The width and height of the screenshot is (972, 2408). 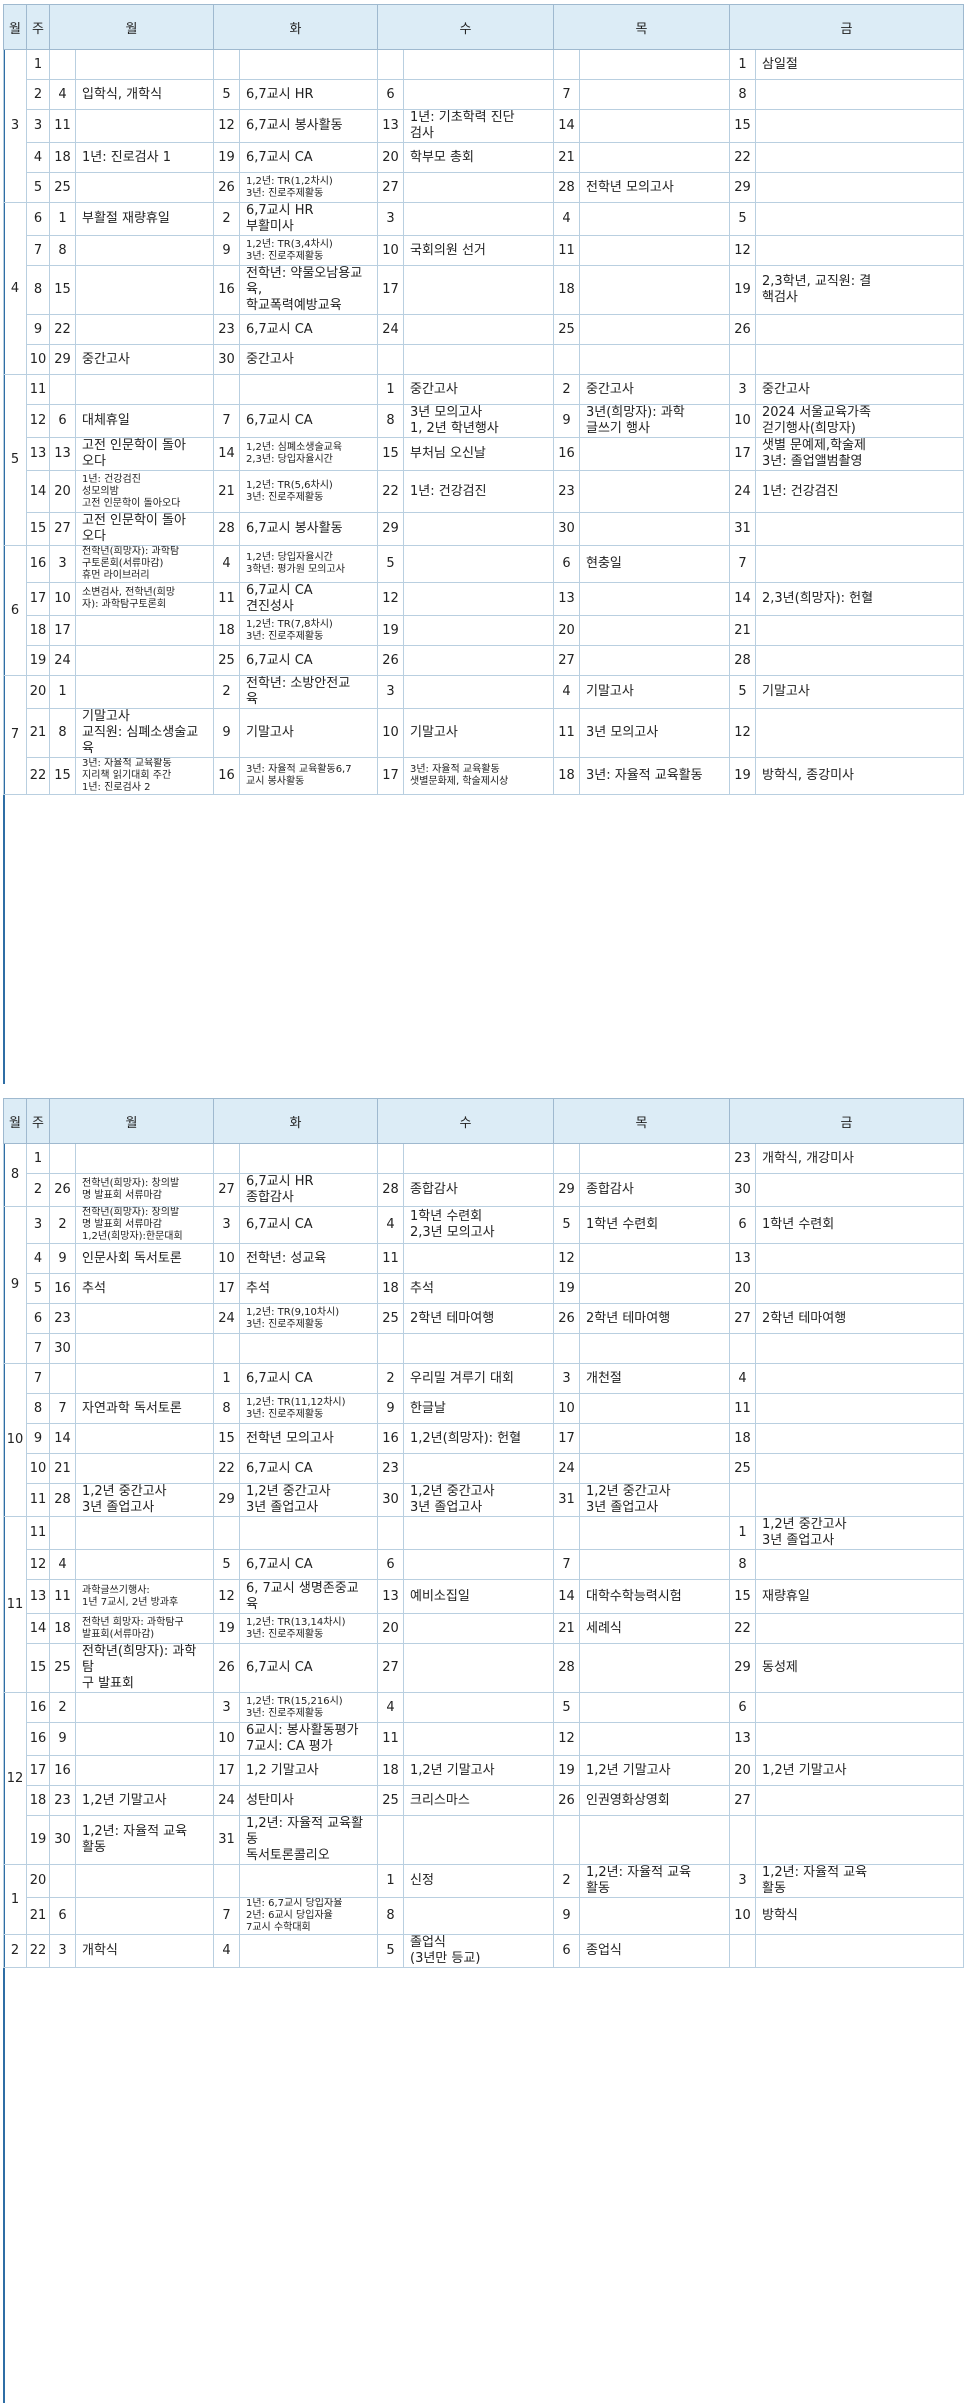 I want to click on day-number: 4, so click(x=62, y=94).